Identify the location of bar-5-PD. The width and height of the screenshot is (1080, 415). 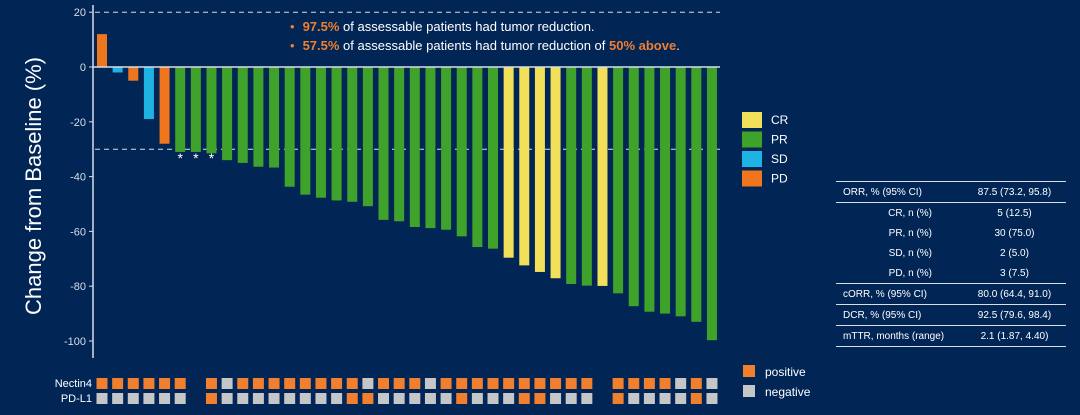
(164, 105).